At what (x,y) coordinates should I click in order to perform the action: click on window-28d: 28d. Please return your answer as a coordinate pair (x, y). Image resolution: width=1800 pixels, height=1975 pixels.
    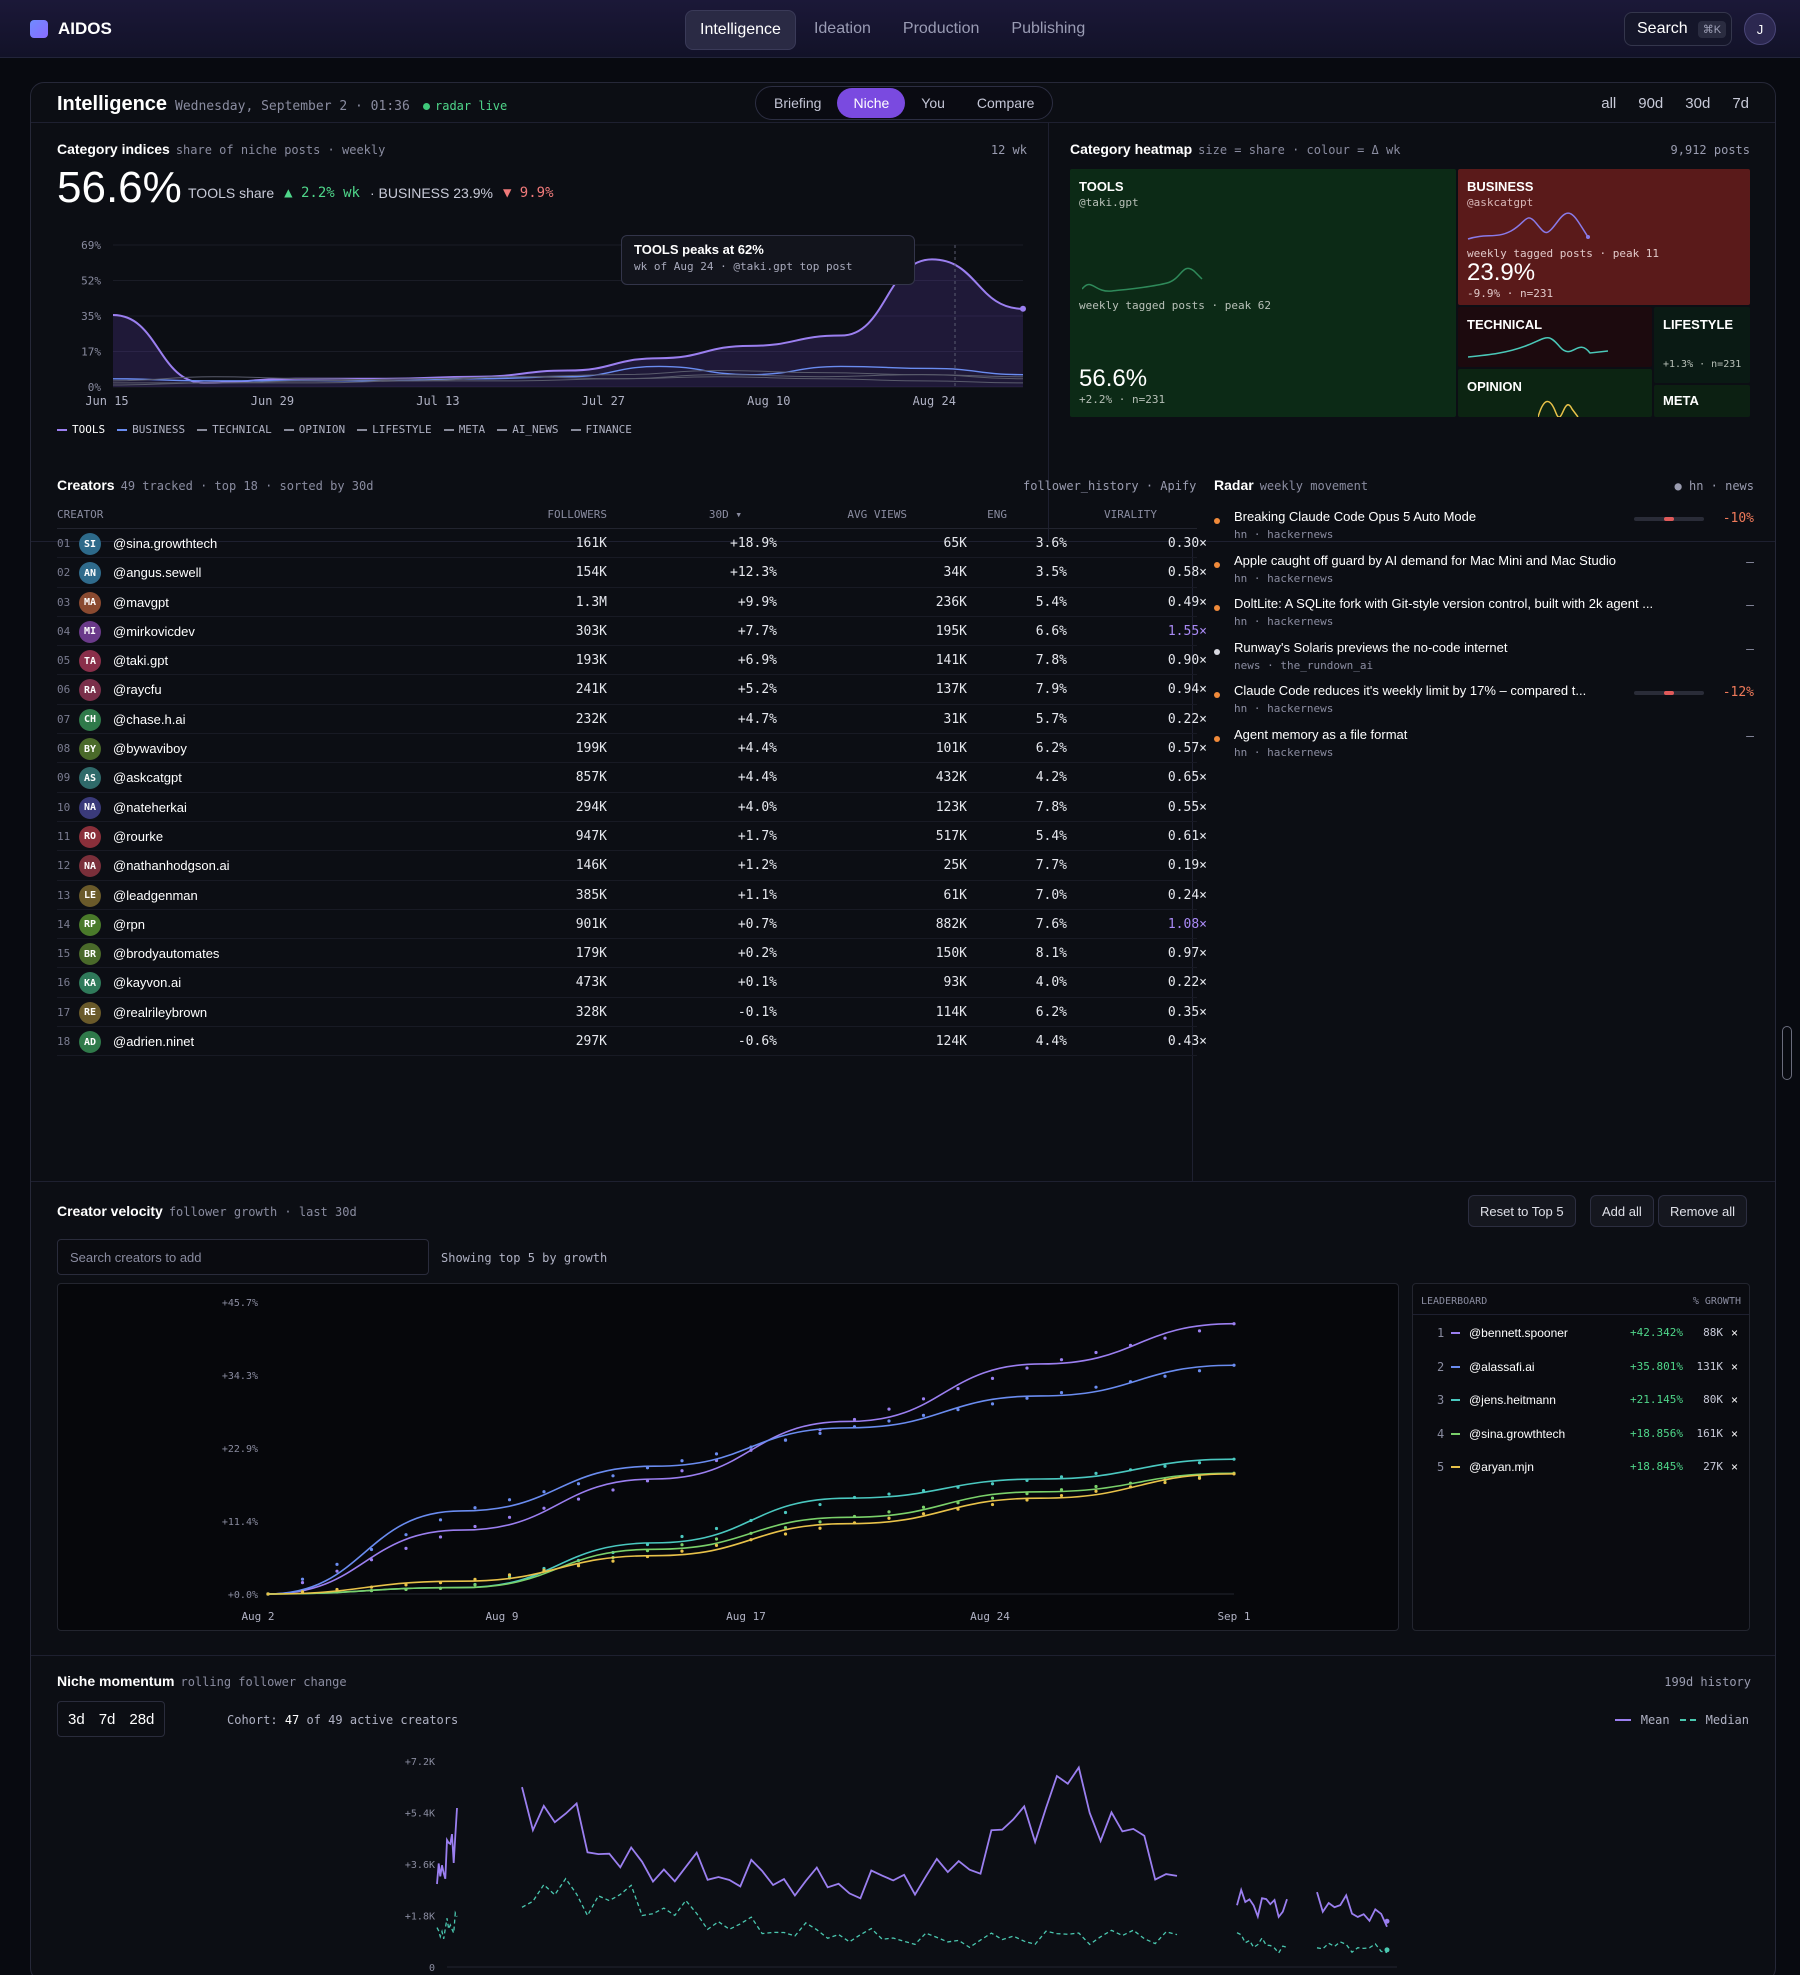
    Looking at the image, I should click on (142, 1719).